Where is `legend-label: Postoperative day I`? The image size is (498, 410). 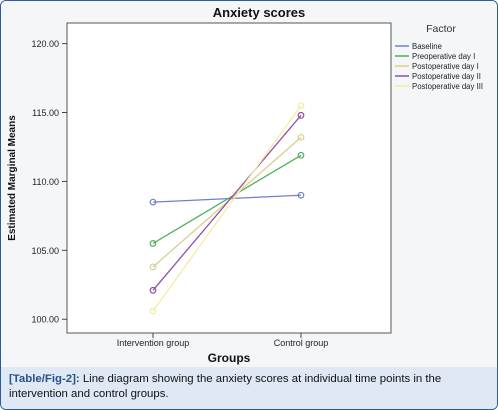 legend-label: Postoperative day I is located at coordinates (445, 66).